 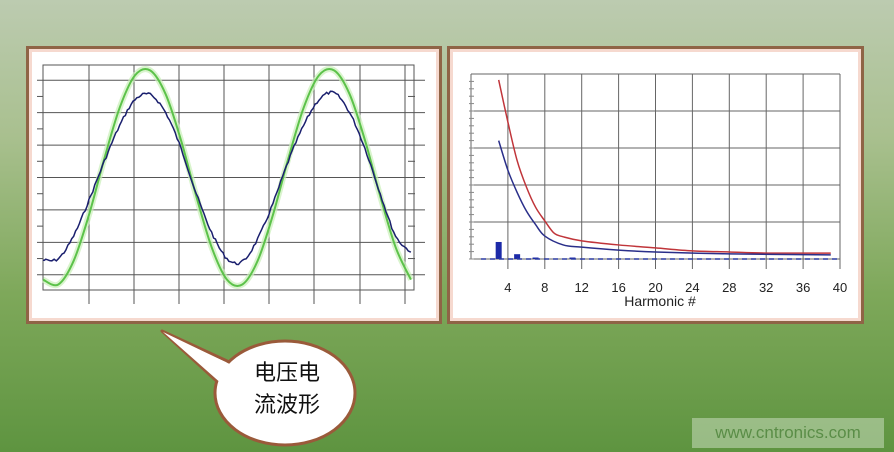 I want to click on callout-text: 电压电 流波形, so click(x=287, y=390).